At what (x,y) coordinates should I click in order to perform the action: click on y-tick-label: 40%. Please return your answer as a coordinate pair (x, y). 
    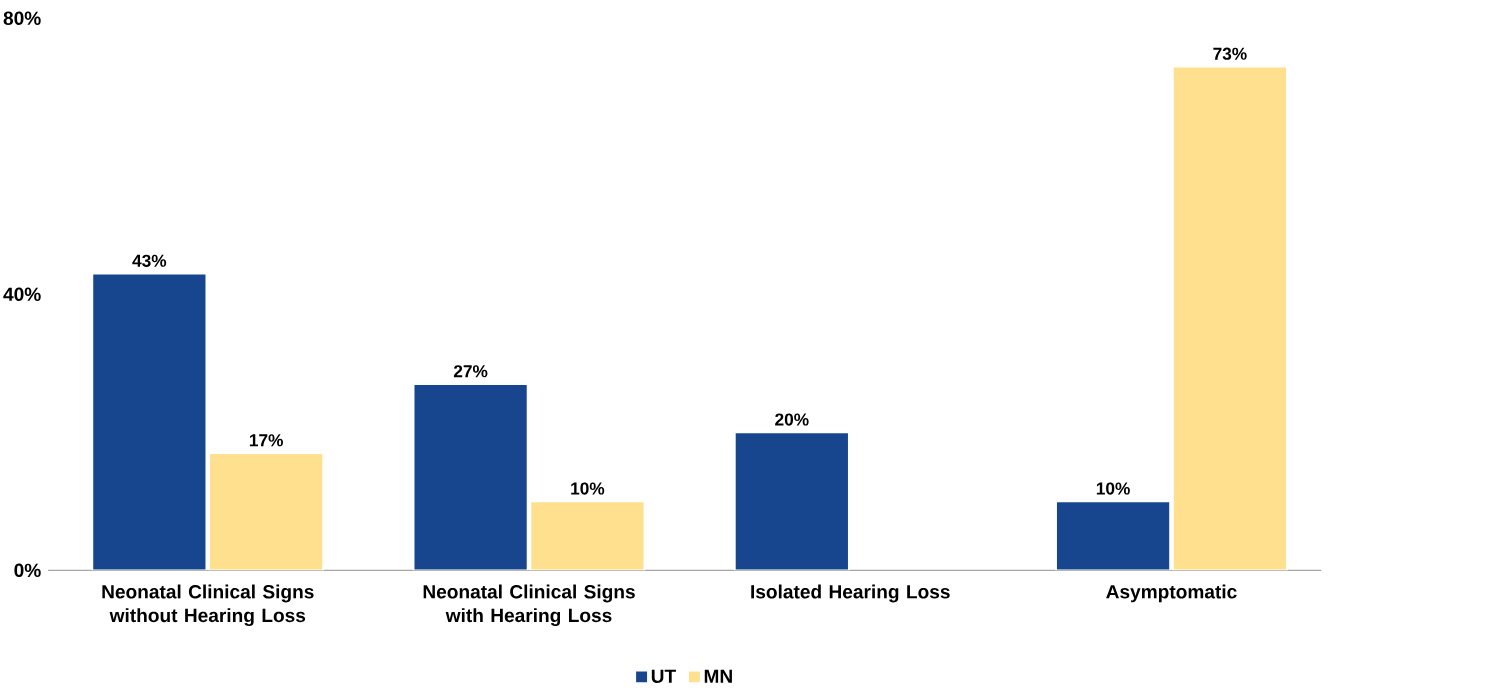
    Looking at the image, I should click on (22, 294).